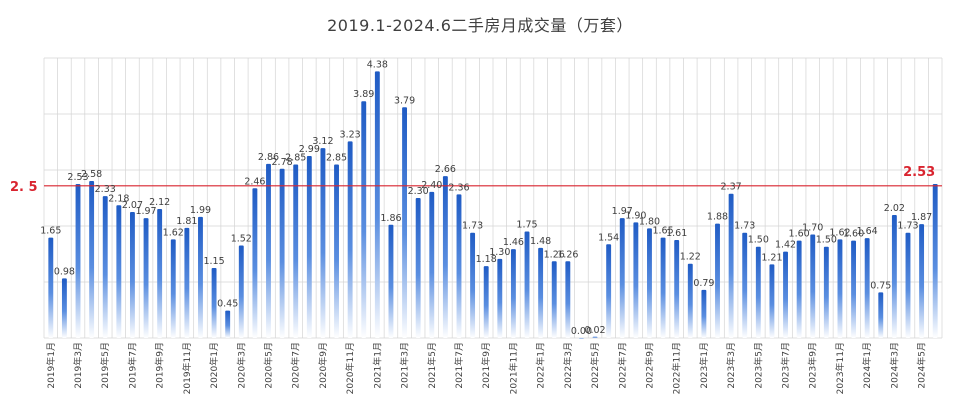  I want to click on x-tick-label: 2023年9月, so click(813, 365).